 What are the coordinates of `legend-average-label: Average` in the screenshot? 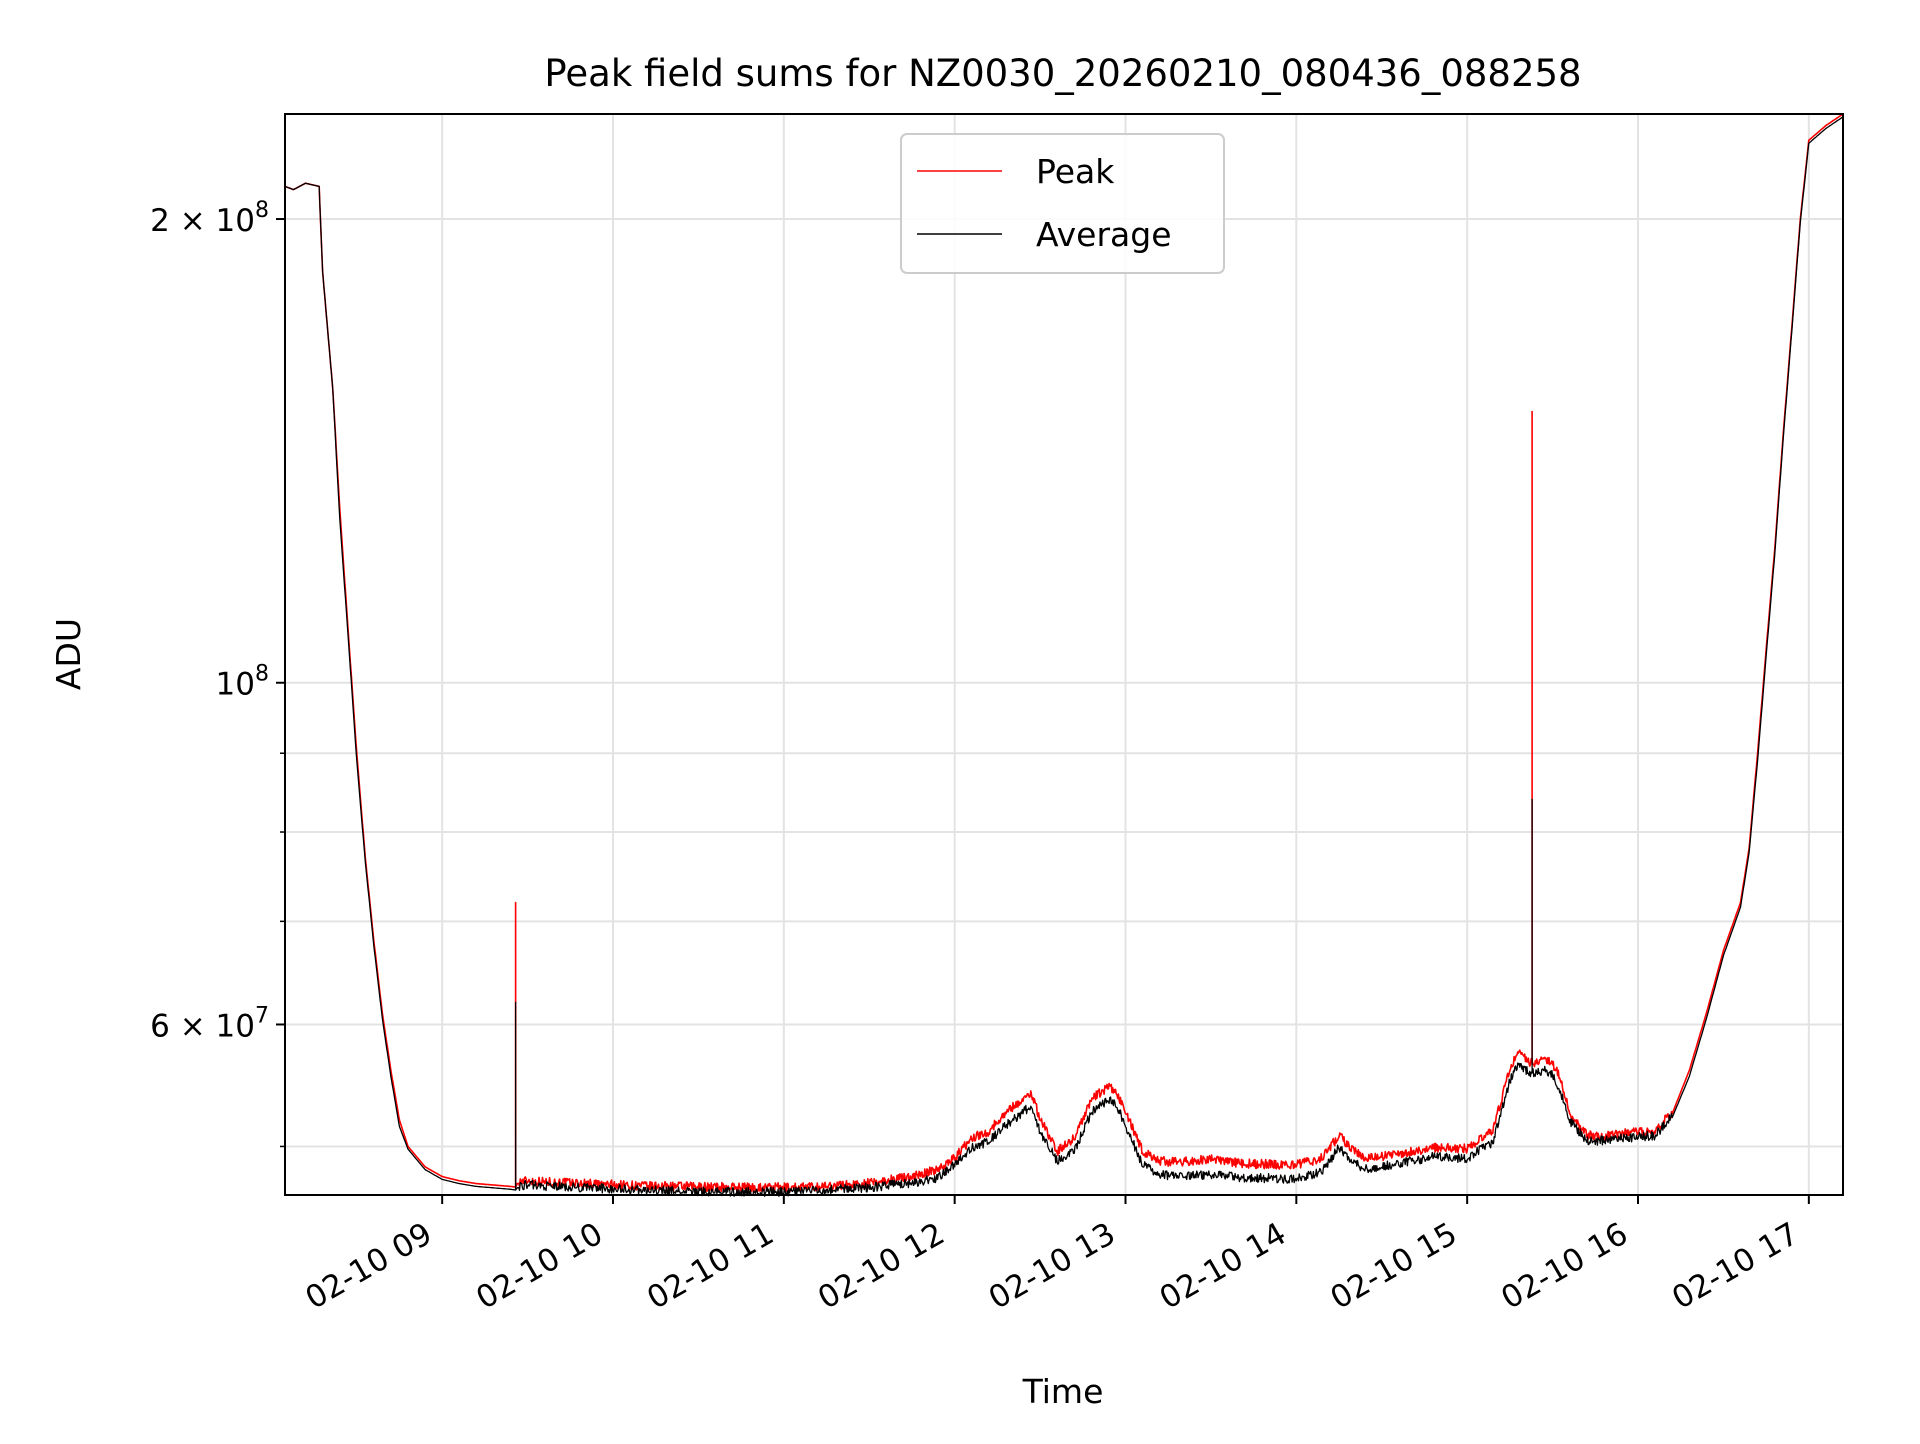 It's located at (1104, 234).